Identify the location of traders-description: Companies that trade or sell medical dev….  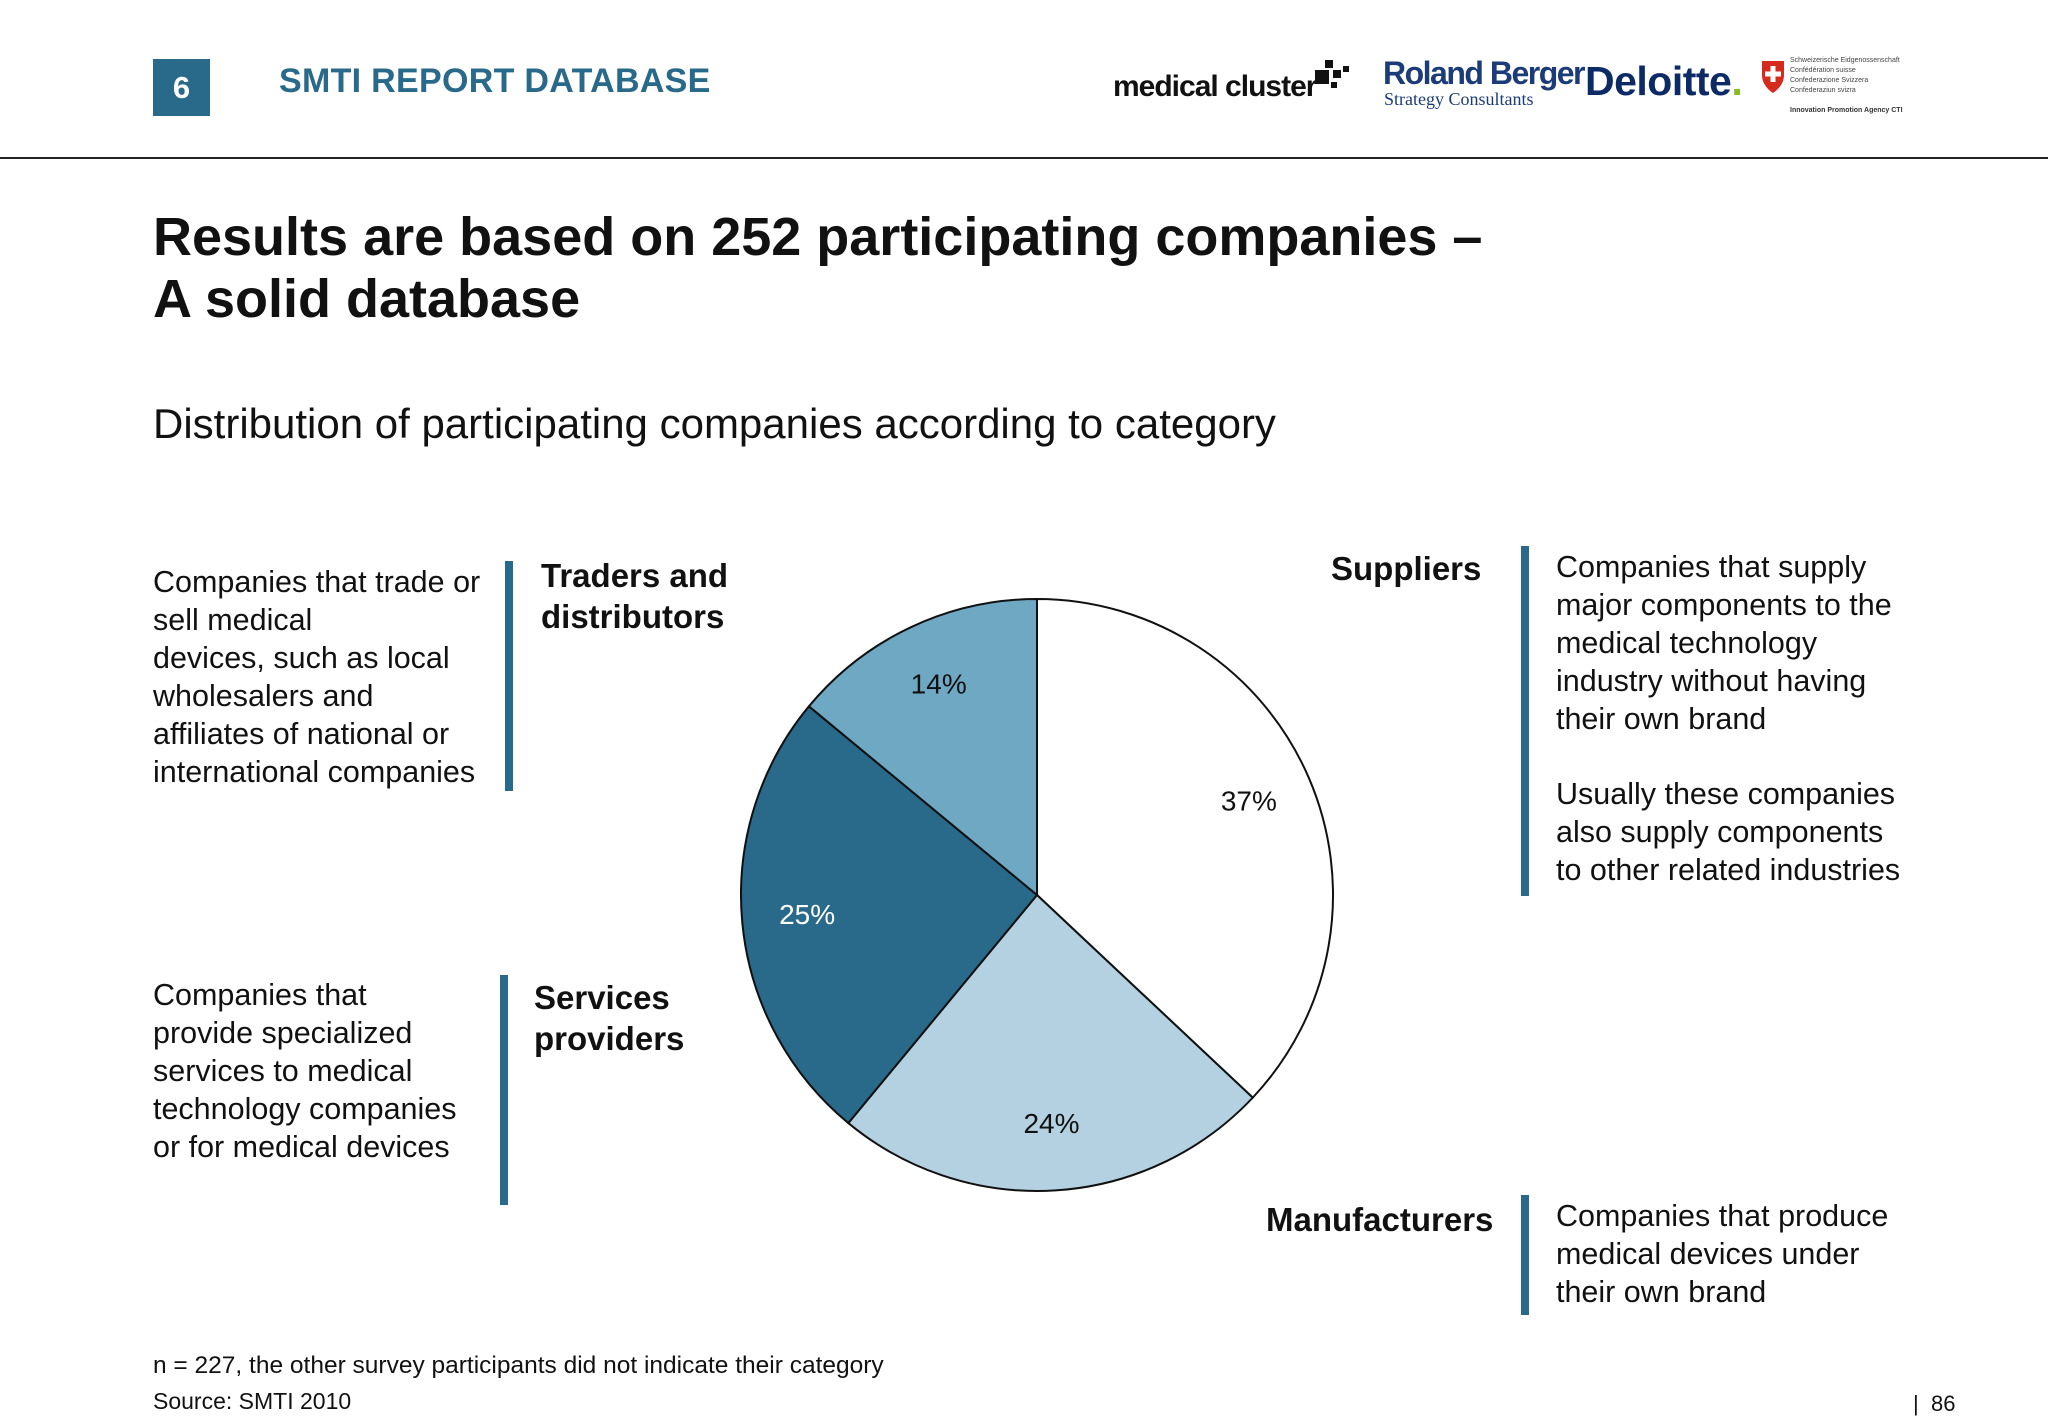
(316, 677).